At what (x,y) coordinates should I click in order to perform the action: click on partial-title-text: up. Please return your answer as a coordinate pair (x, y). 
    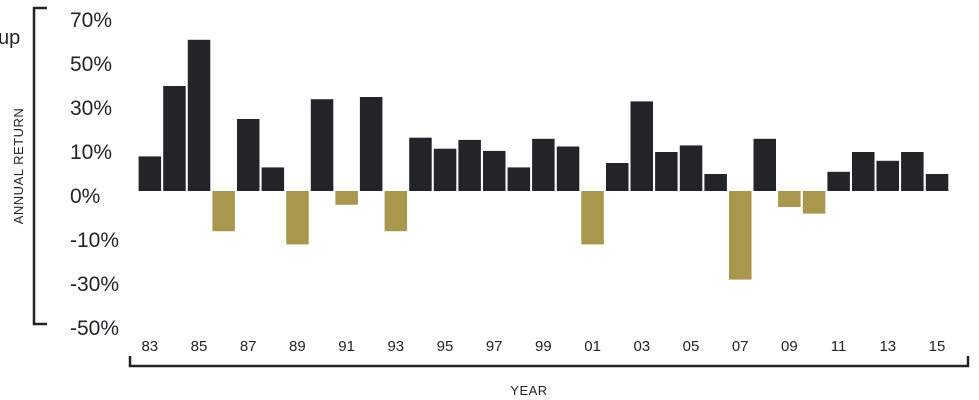
    Looking at the image, I should click on (10, 38).